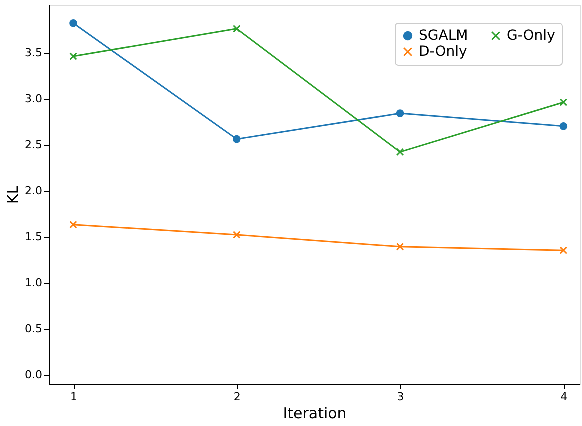  I want to click on legend-label: SGALM, so click(443, 36).